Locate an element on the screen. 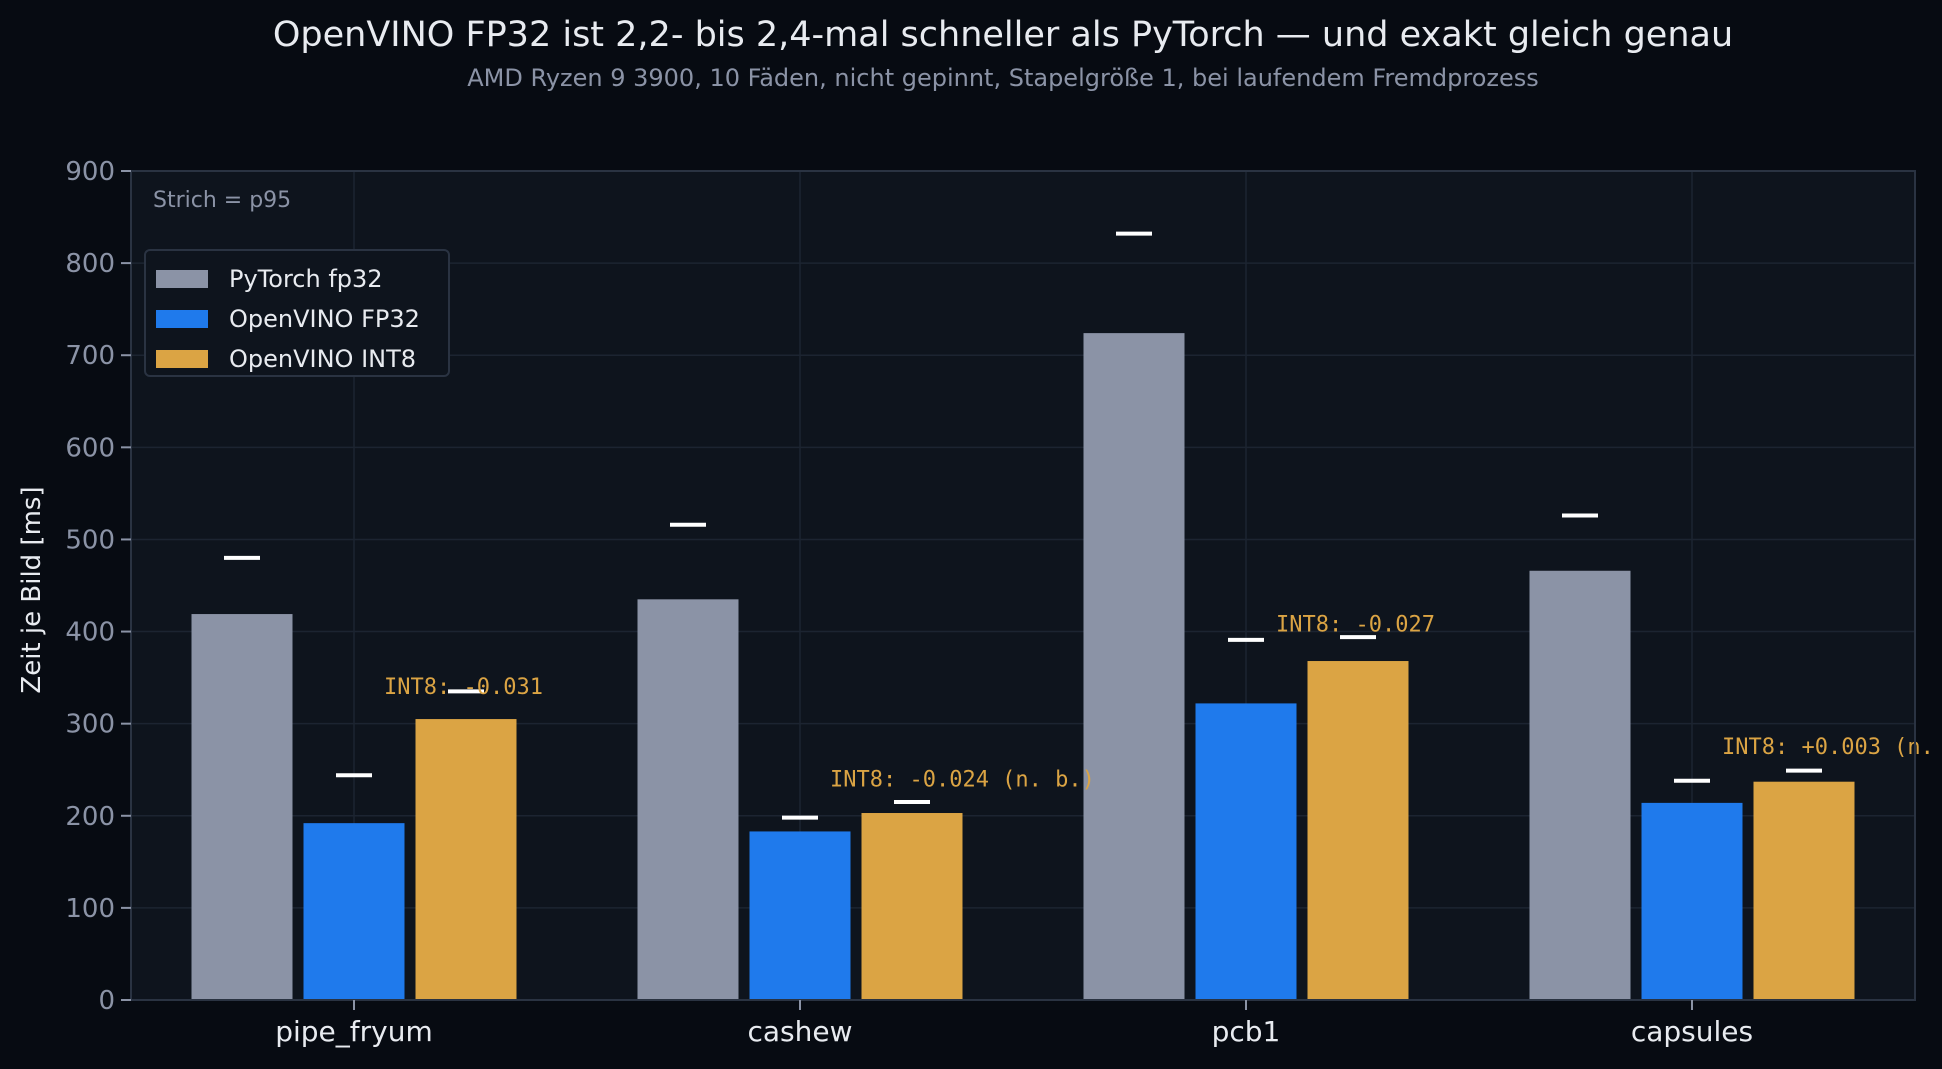 This screenshot has height=1069, width=1942. legend-label: OpenVINO FP32 is located at coordinates (324, 319).